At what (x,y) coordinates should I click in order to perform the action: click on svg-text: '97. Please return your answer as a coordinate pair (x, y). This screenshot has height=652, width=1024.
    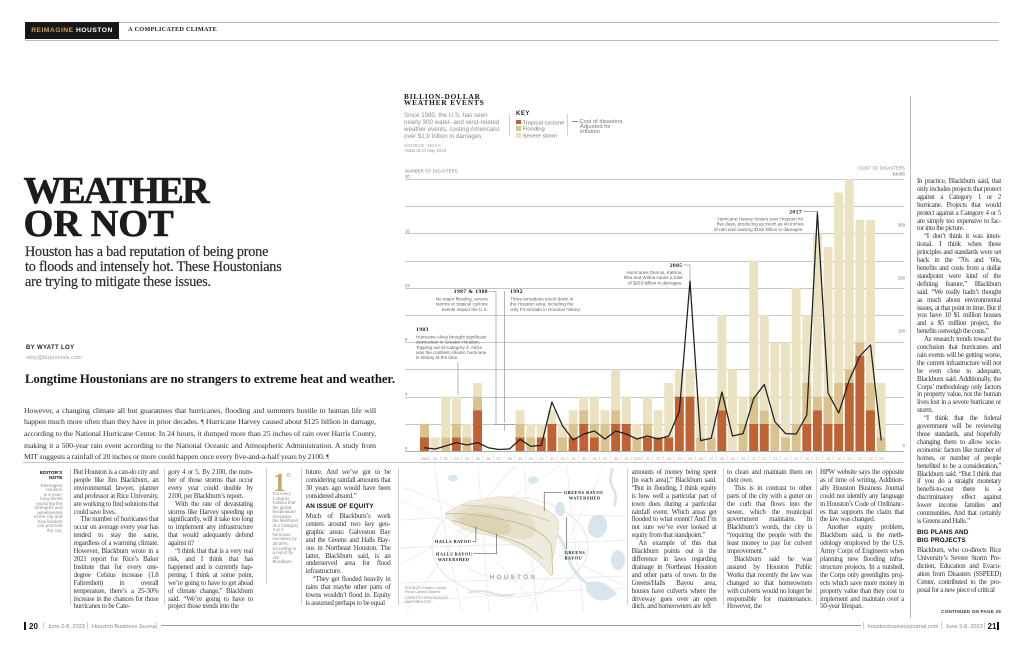
    Looking at the image, I should click on (605, 459).